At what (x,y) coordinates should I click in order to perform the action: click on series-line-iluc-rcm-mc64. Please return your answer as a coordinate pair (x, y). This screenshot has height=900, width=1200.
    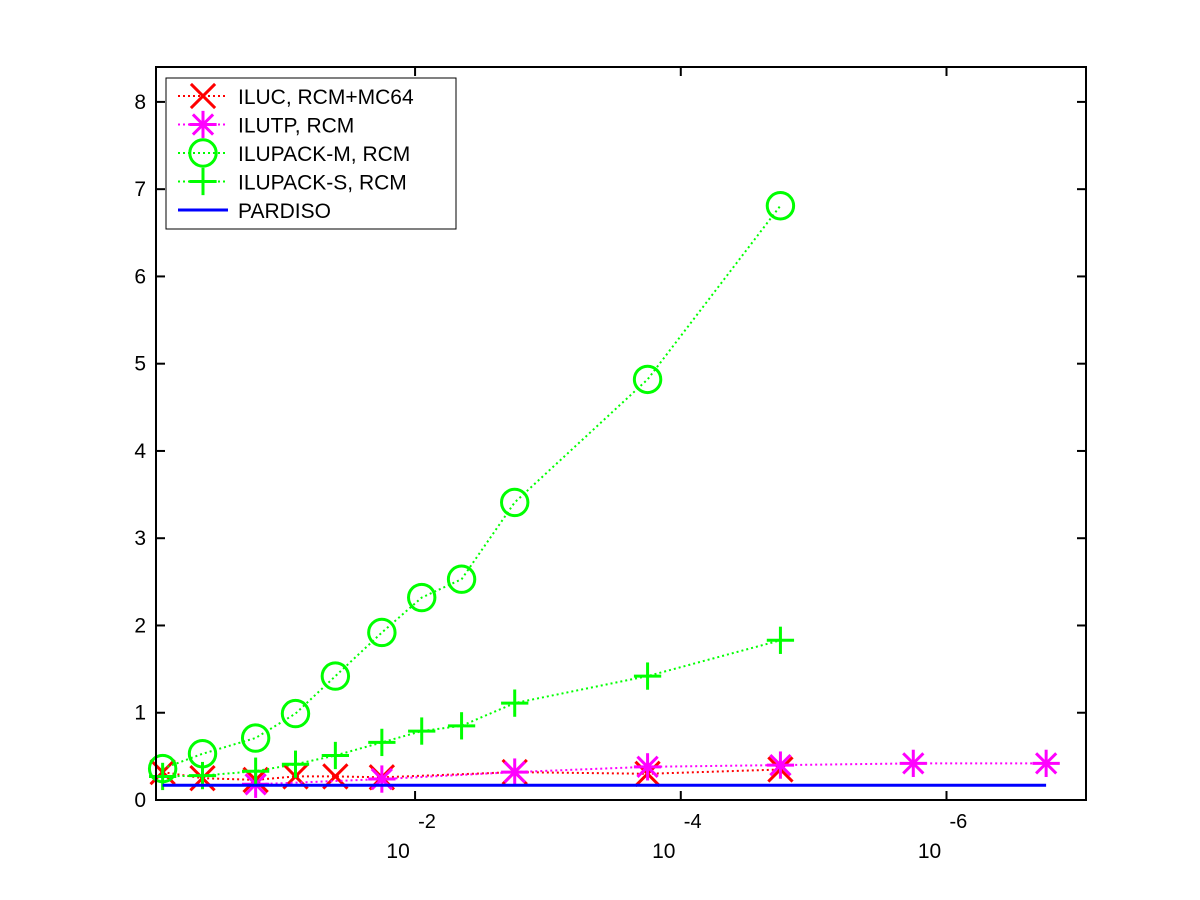
    Looking at the image, I should click on (471, 774).